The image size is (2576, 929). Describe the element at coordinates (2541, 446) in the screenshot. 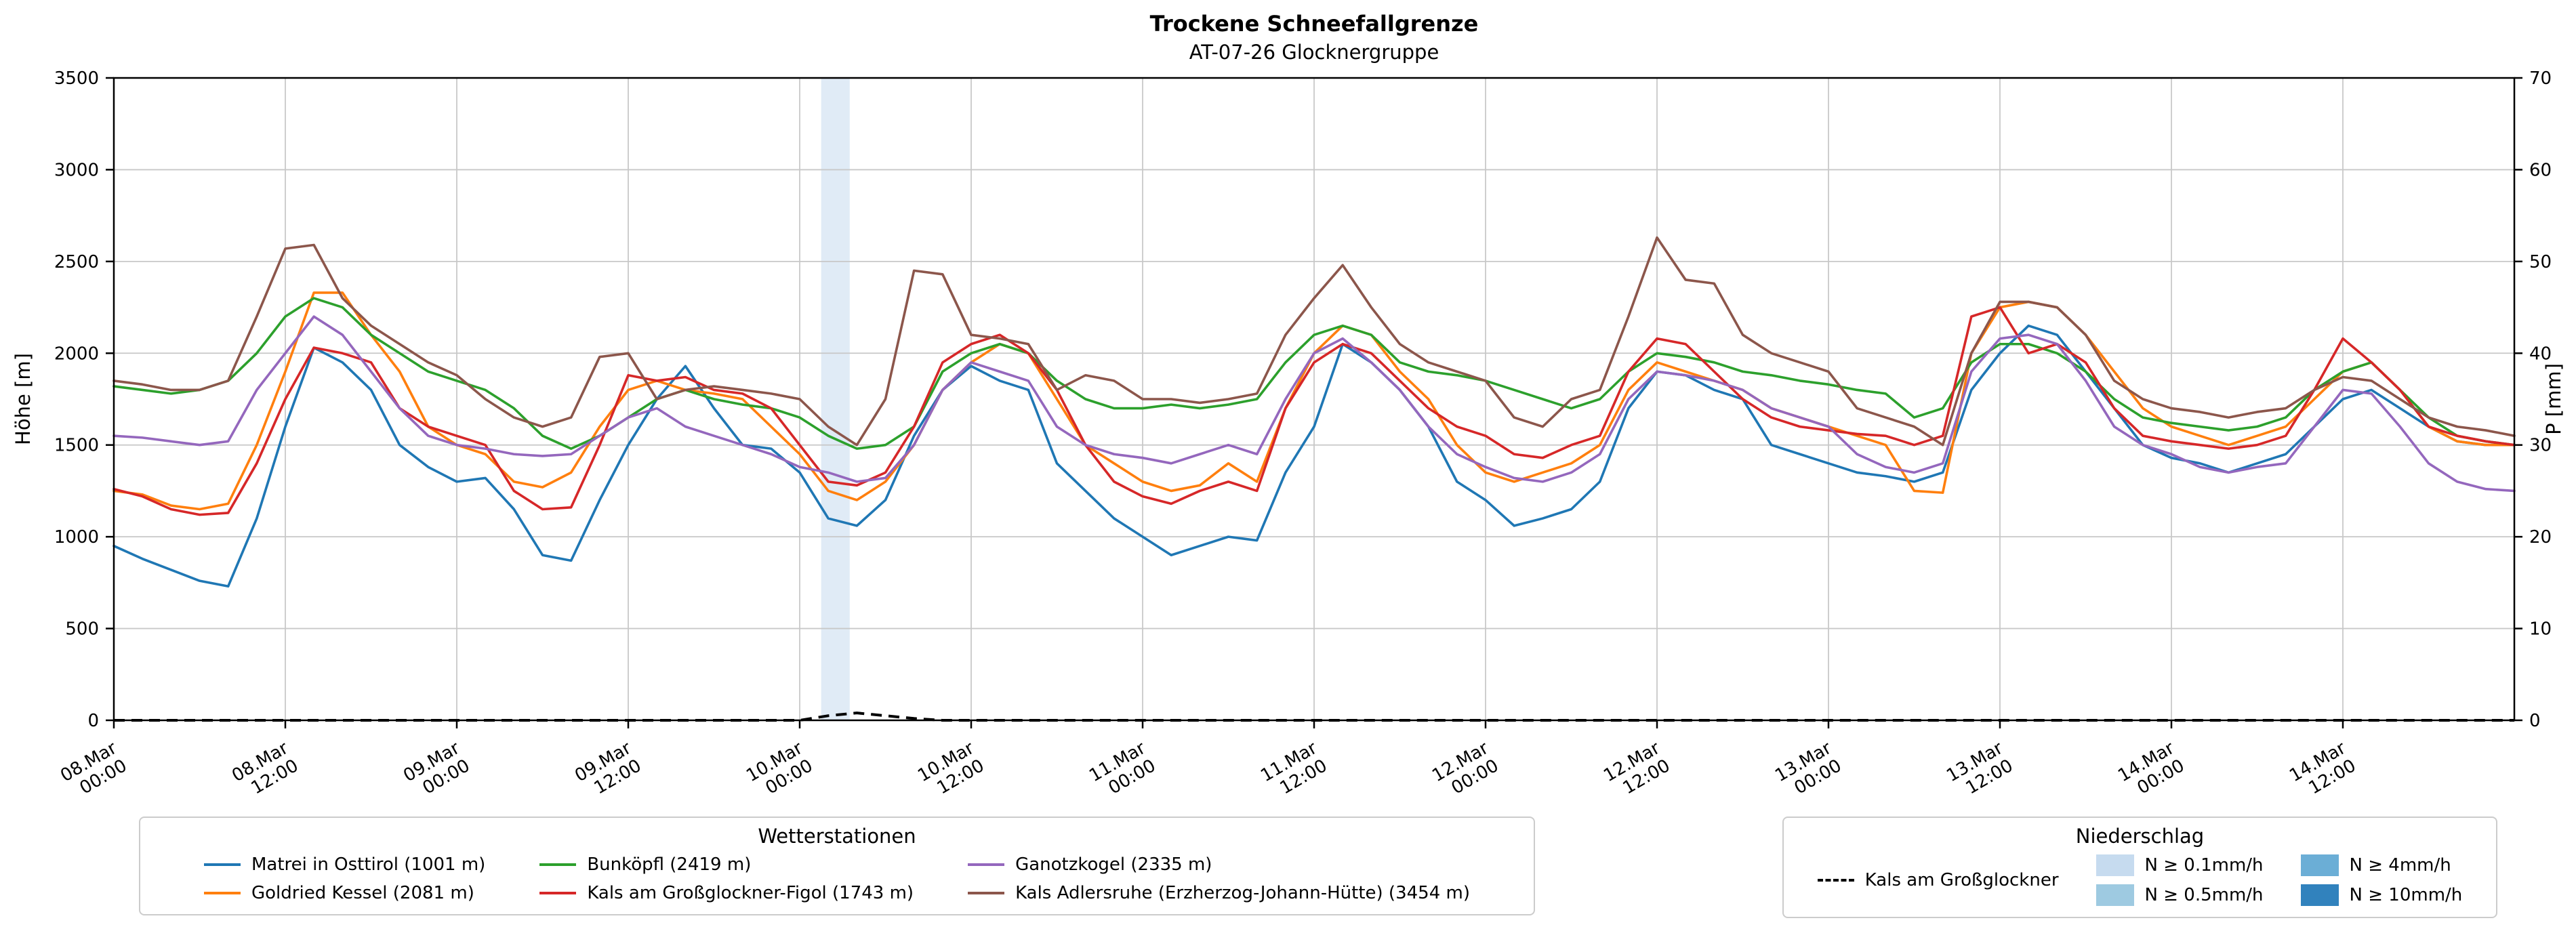

I see `svg-text: 30` at that location.